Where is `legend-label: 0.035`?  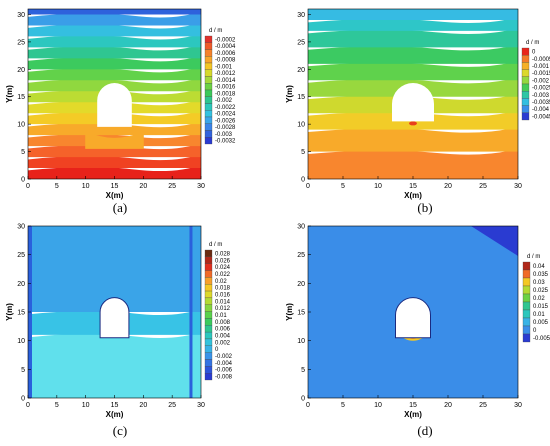 legend-label: 0.035 is located at coordinates (541, 275).